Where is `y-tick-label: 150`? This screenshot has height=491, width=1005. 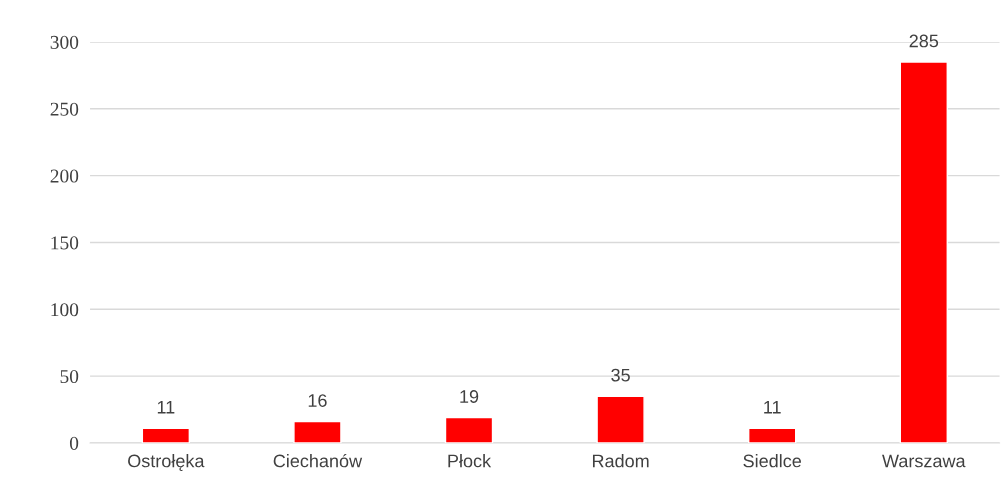 y-tick-label: 150 is located at coordinates (65, 243).